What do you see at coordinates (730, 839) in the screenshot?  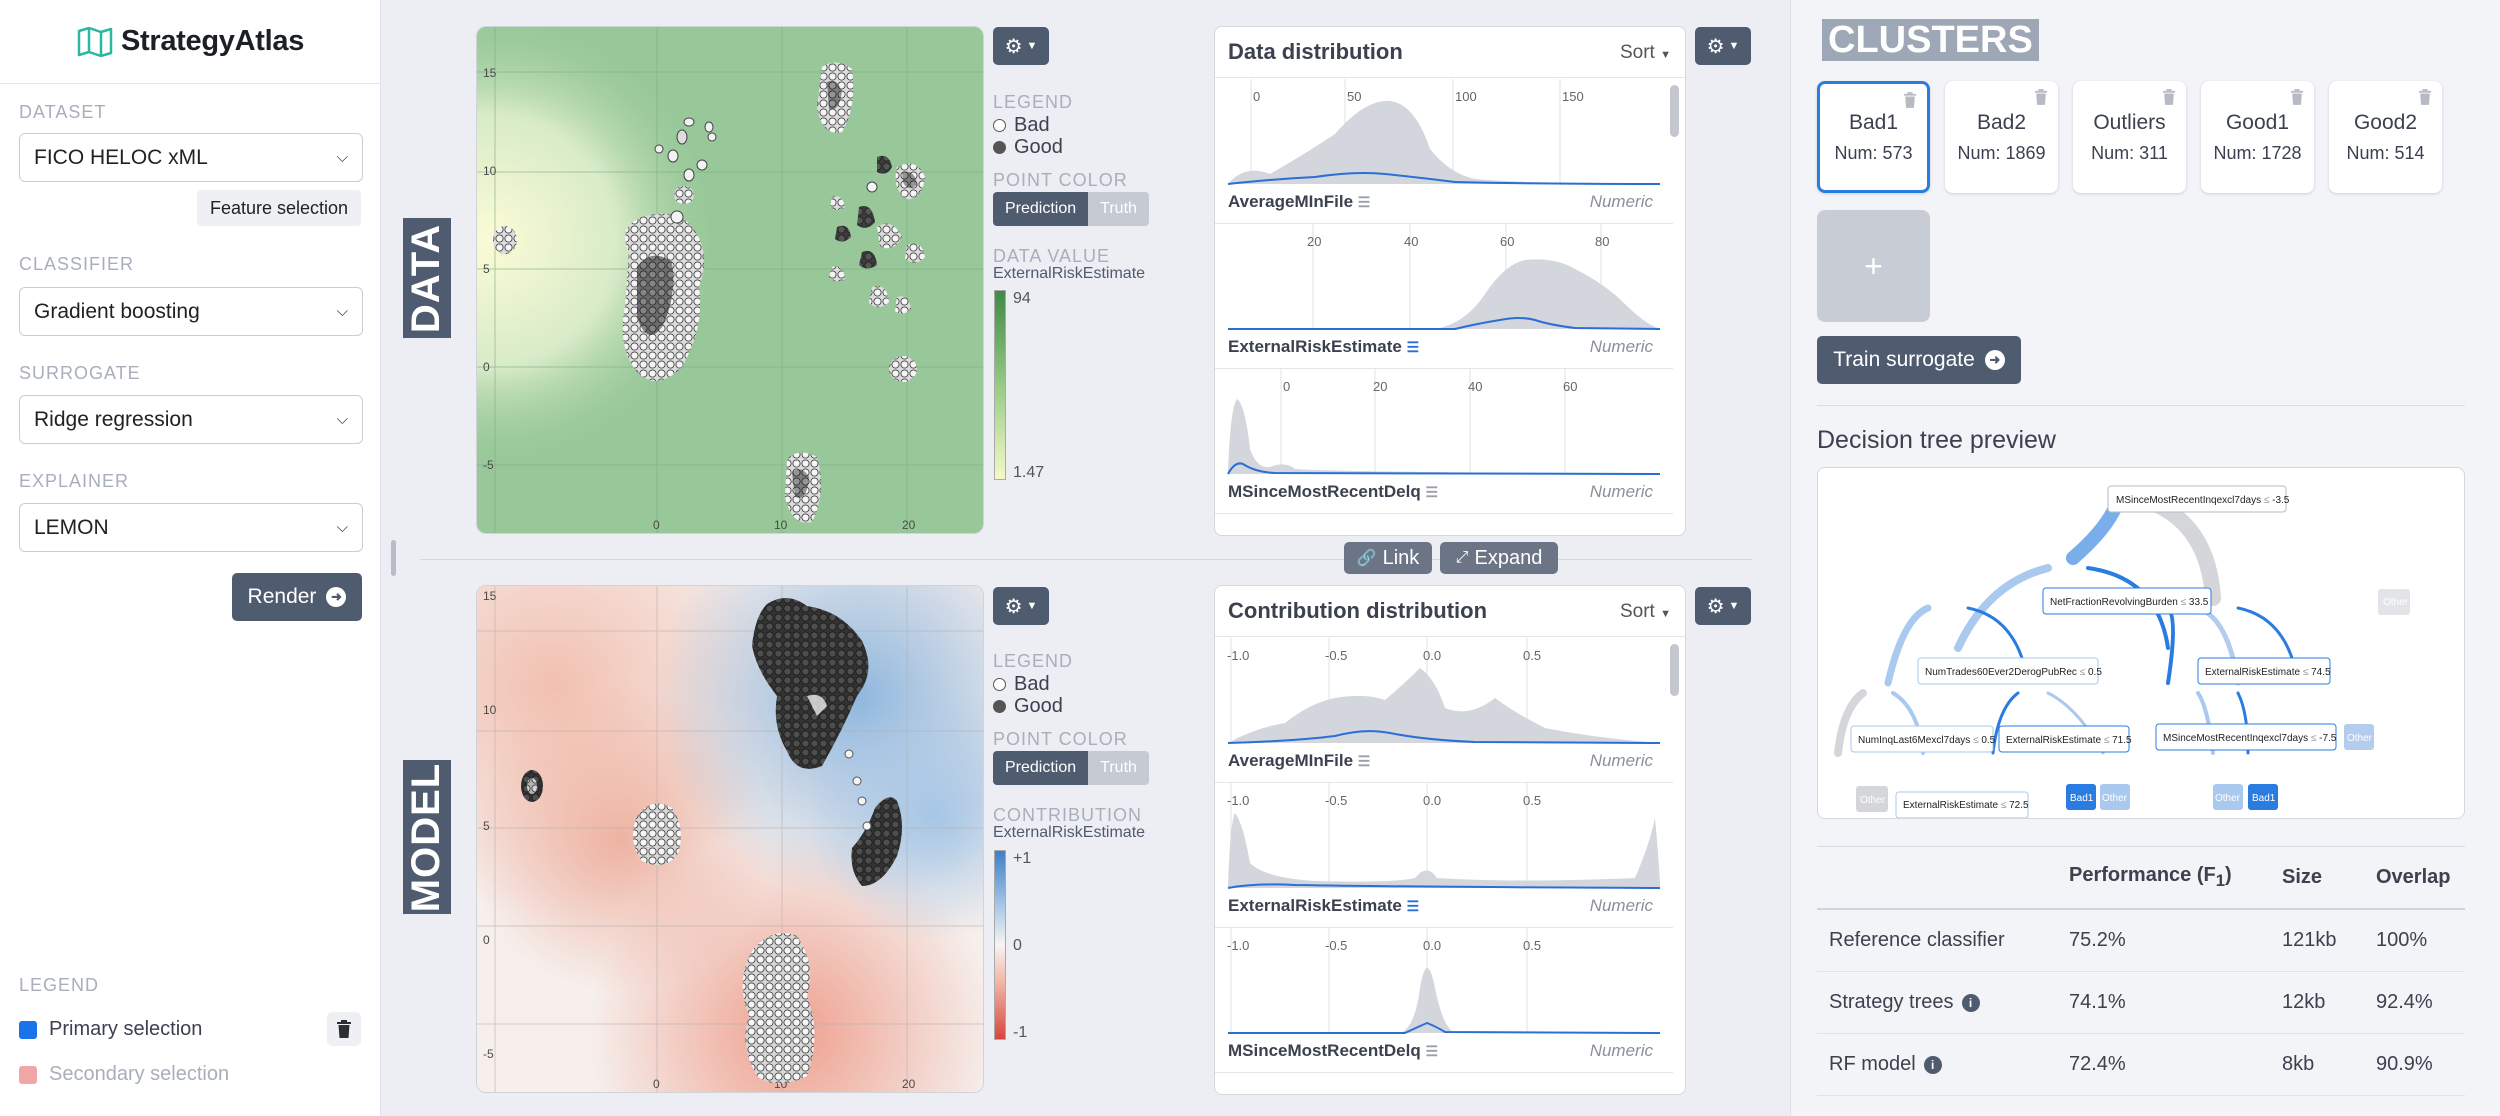 I see `model-embedding-map: 15 10 5 0 -5 0 10 20` at bounding box center [730, 839].